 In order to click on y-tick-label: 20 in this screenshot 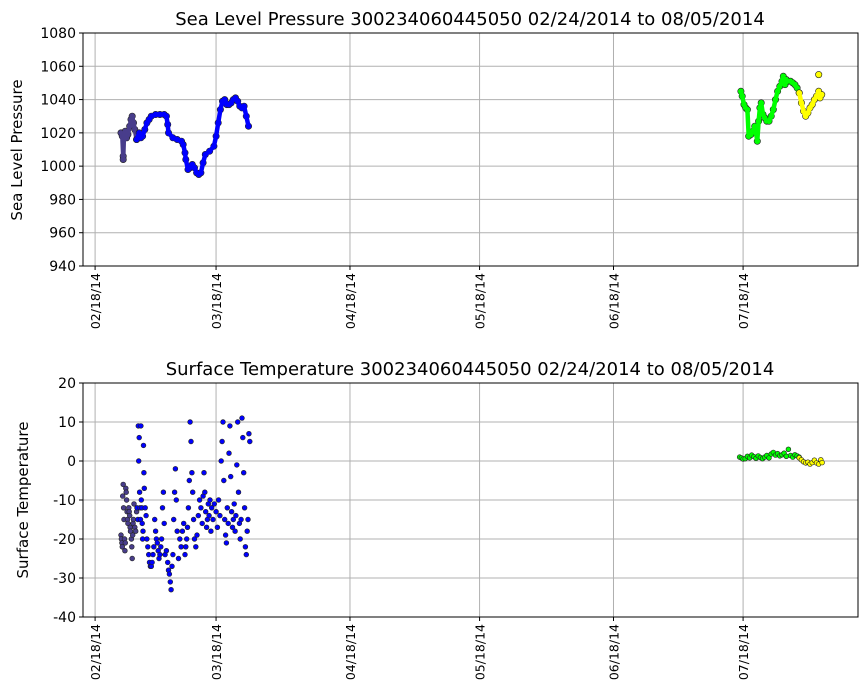, I will do `click(67, 384)`.